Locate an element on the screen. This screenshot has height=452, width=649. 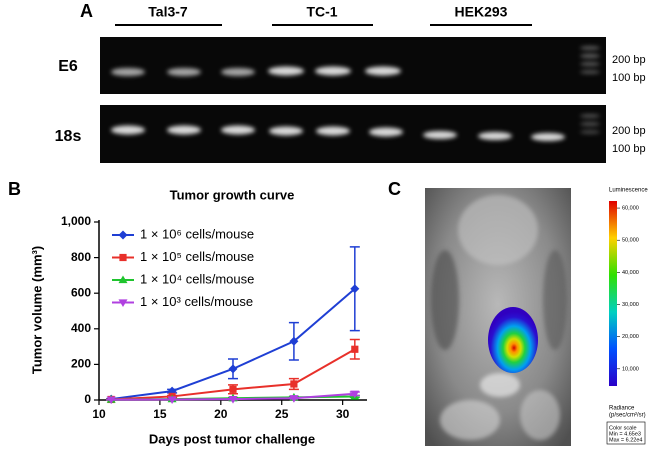
x-tick-label: 20 is located at coordinates (221, 414).